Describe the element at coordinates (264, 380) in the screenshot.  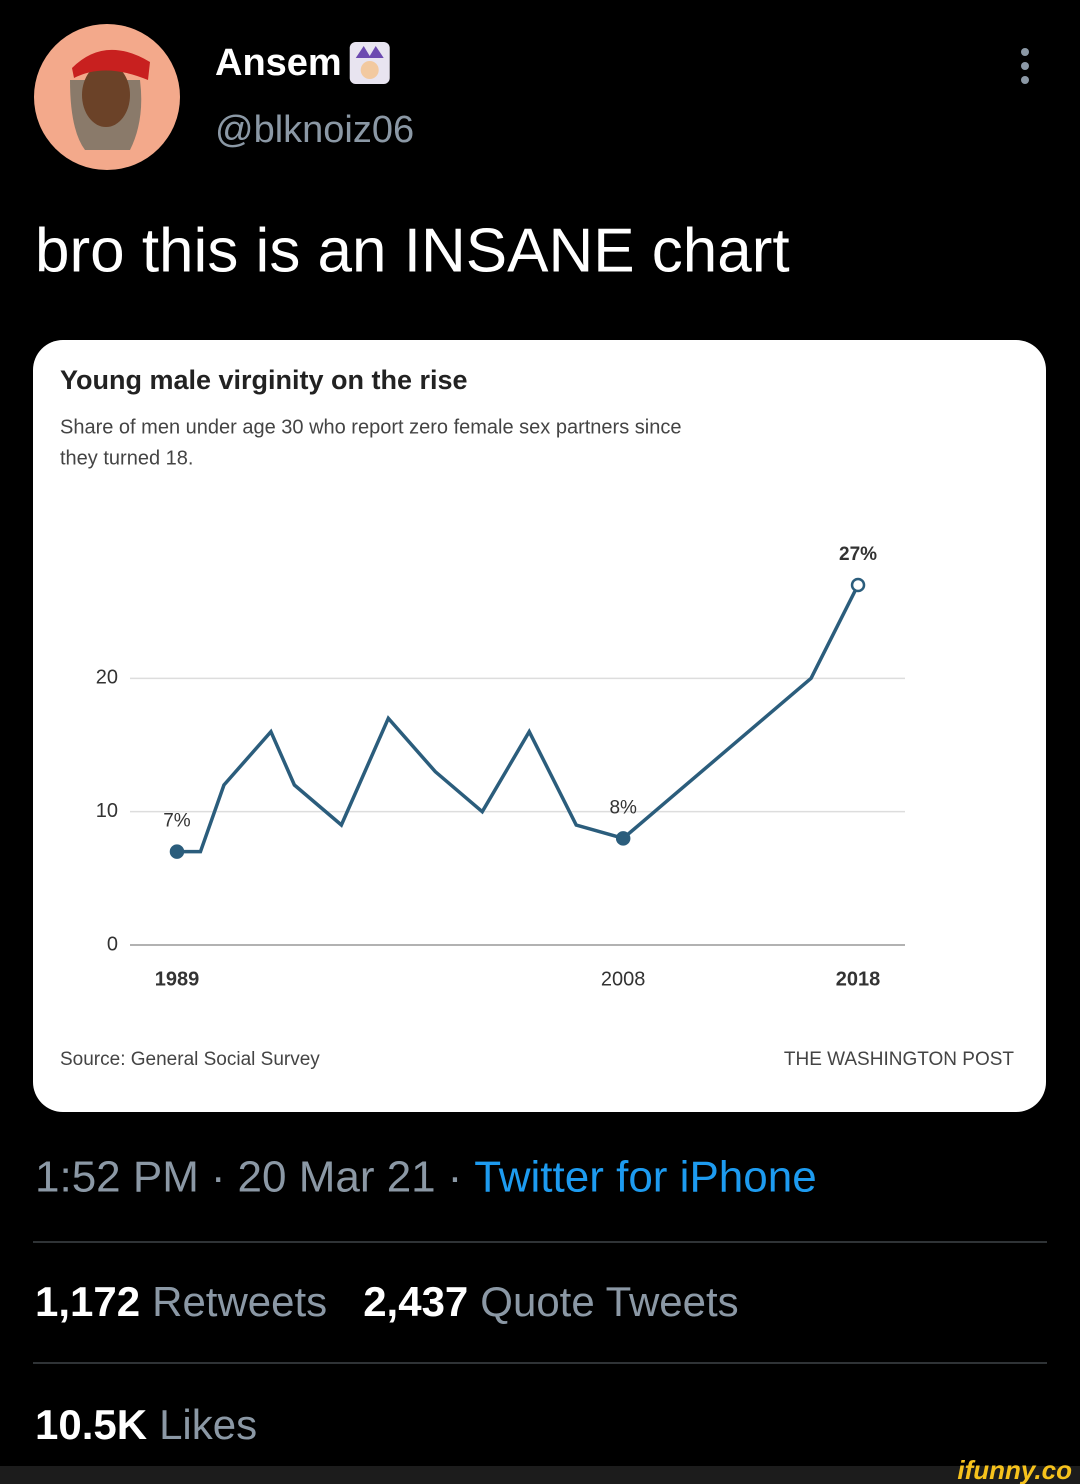
I see `chart-title: Young male virginity on the rise` at that location.